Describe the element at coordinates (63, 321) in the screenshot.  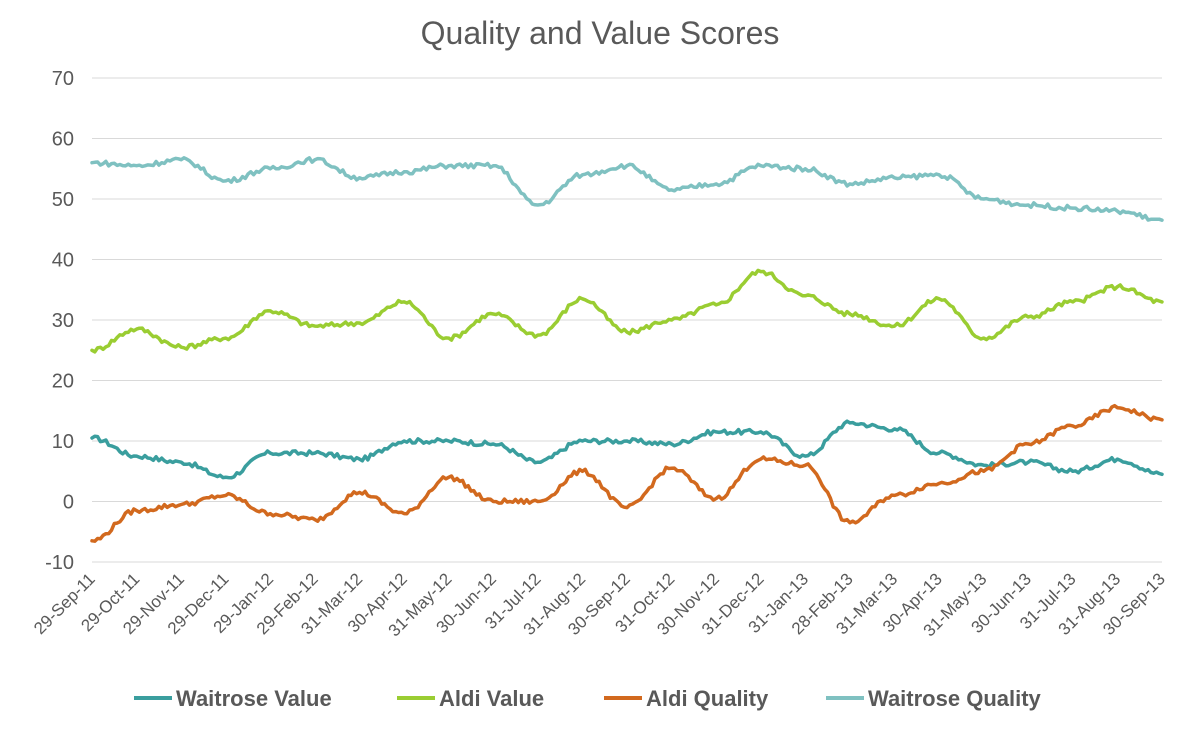
I see `y-tick-label: 30` at that location.